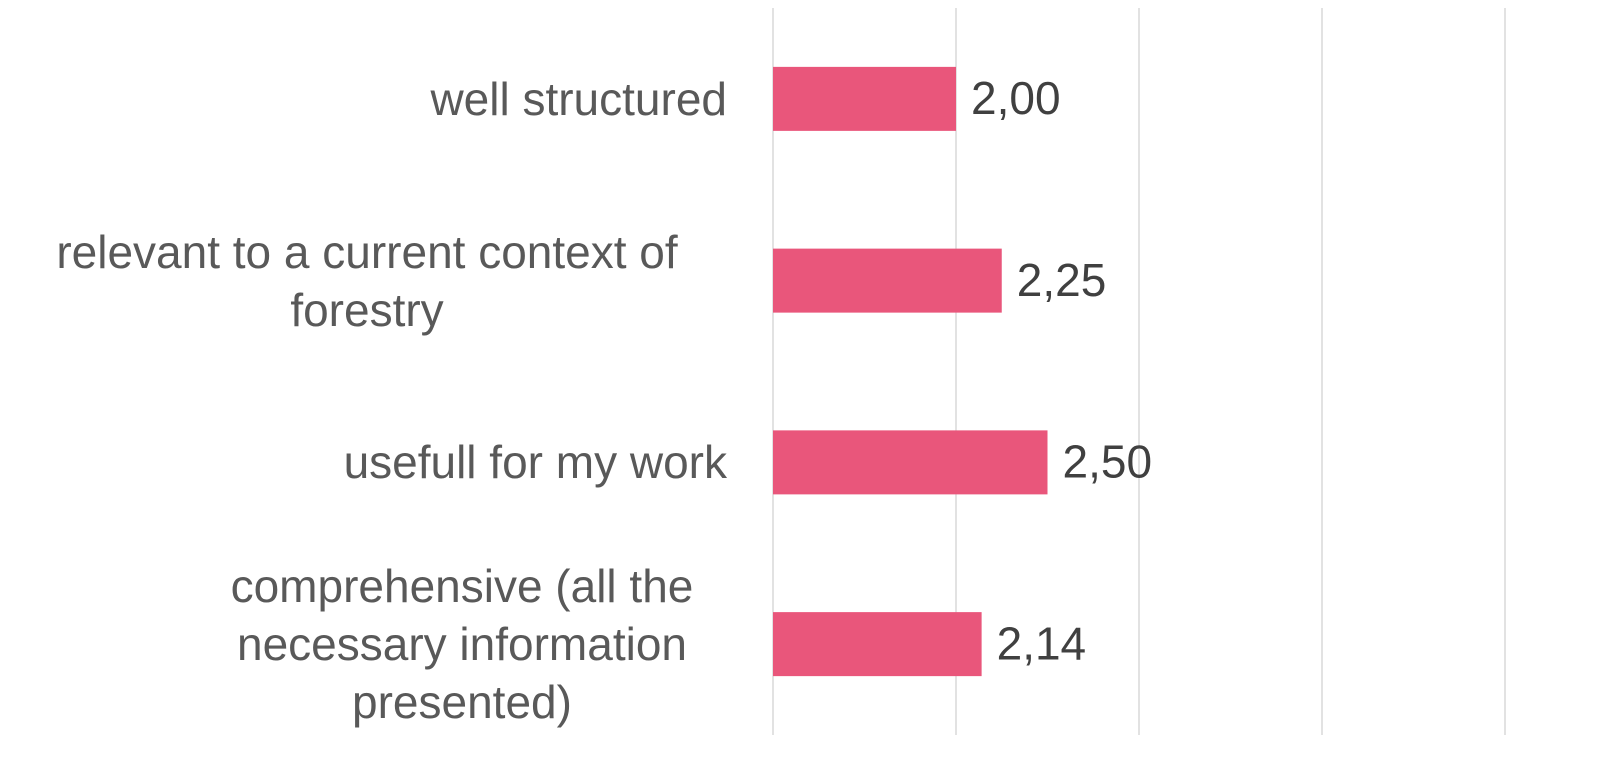  I want to click on y-tick-label: well structured, so click(578, 98).